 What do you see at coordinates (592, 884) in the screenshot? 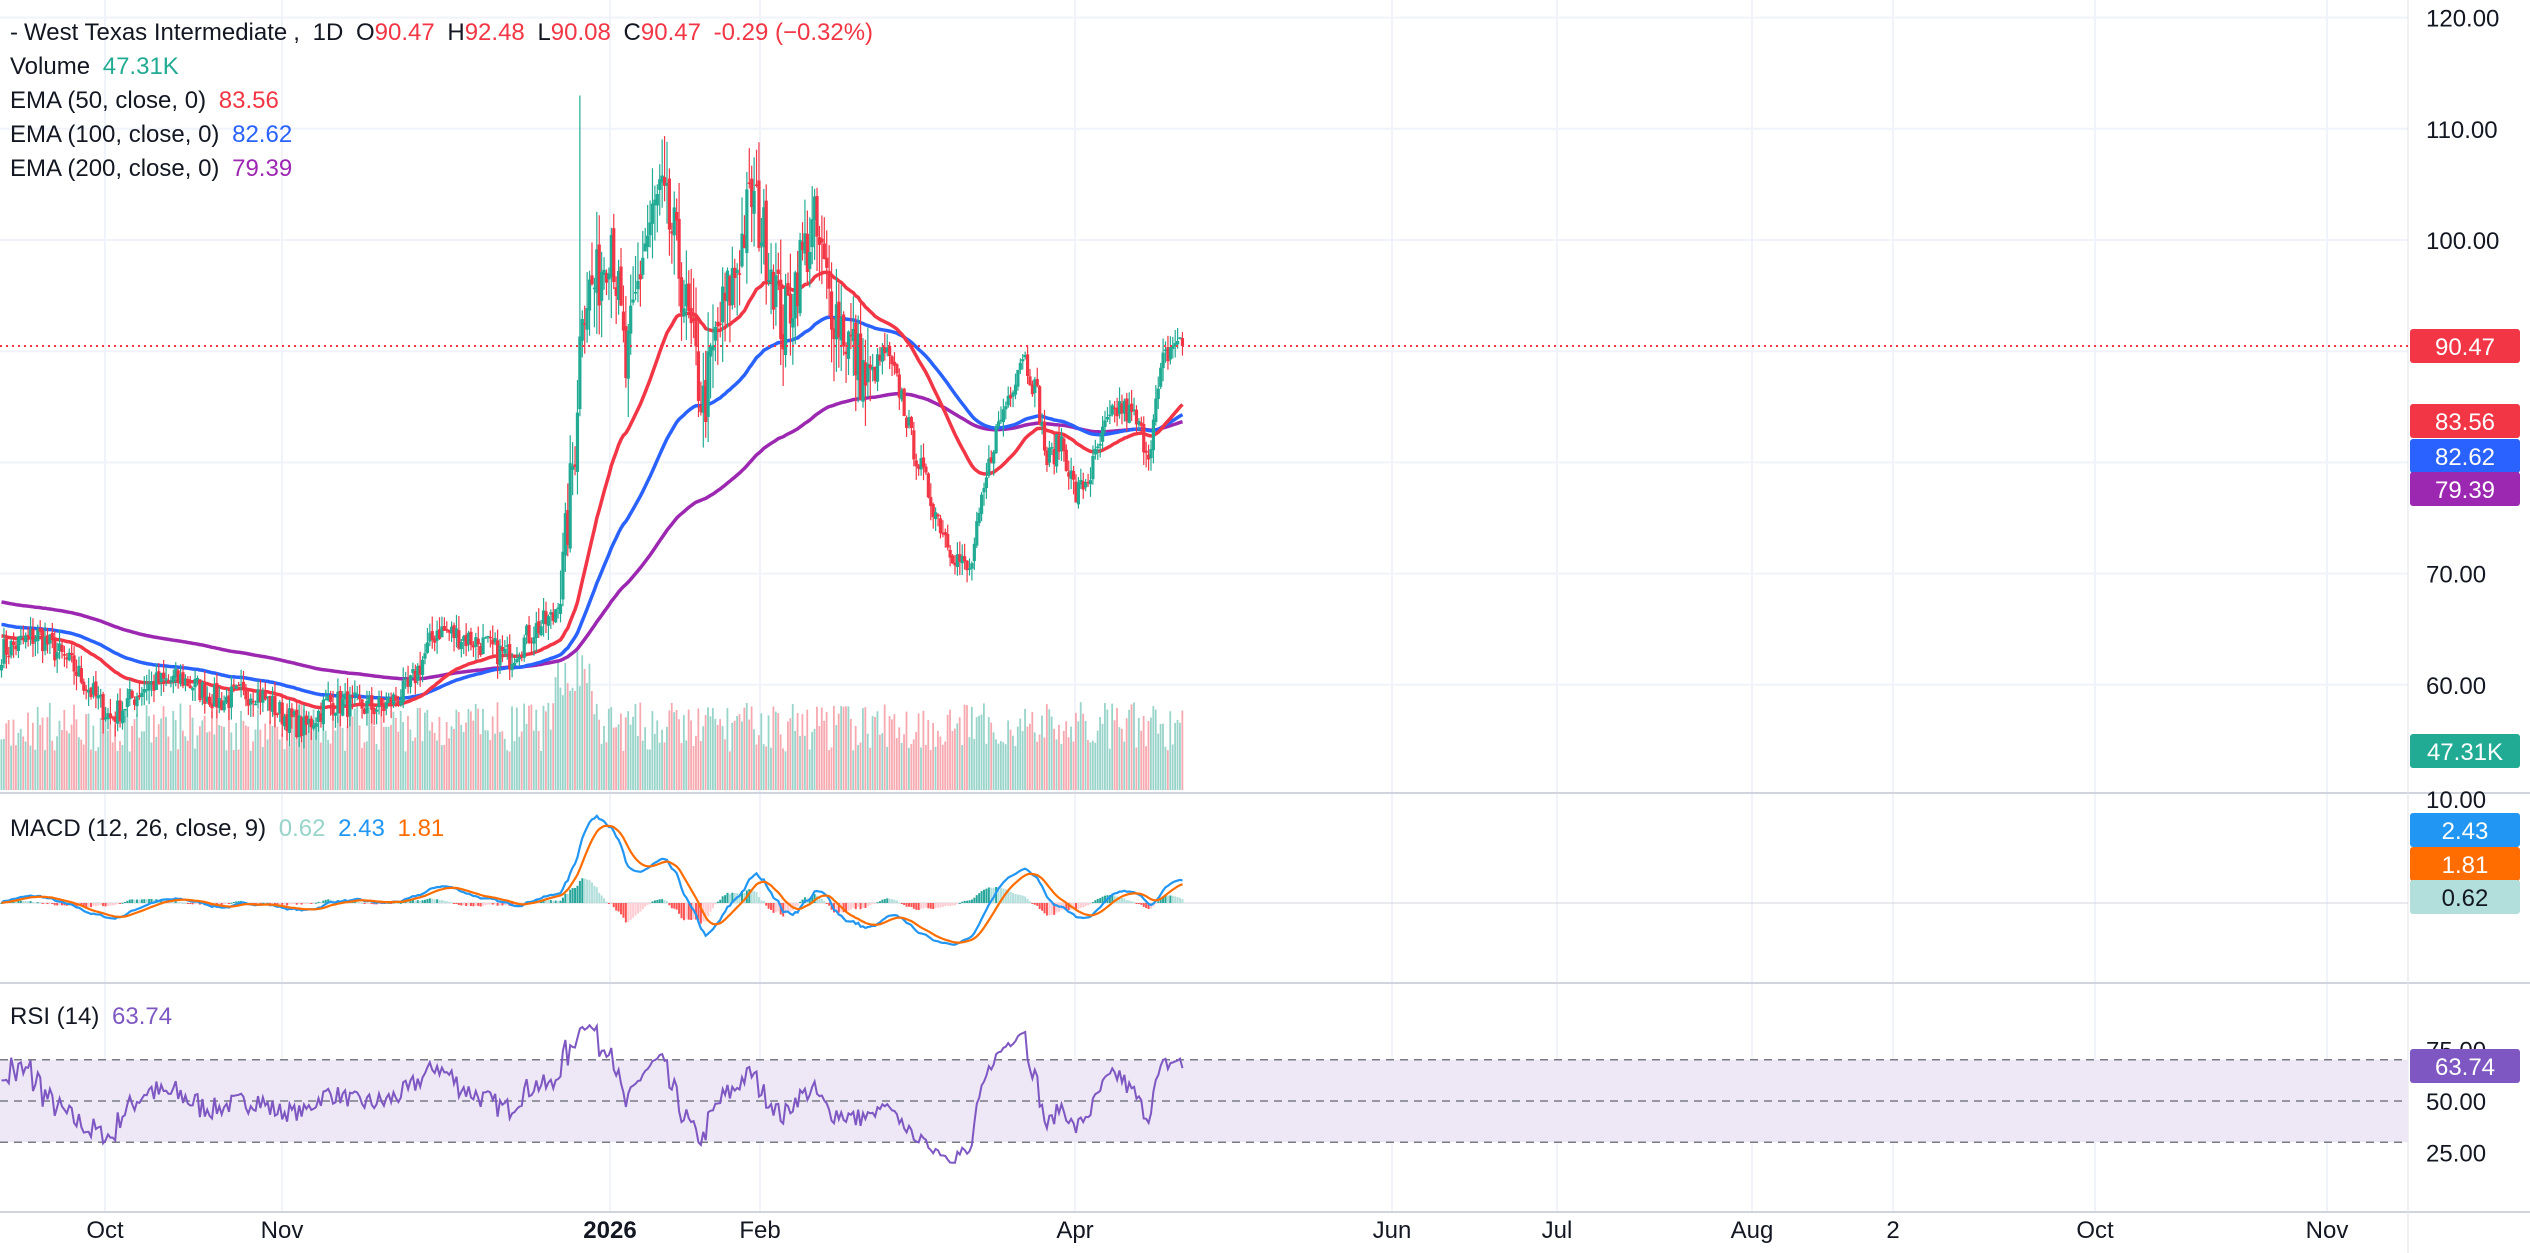
I see `macd-signal-line` at bounding box center [592, 884].